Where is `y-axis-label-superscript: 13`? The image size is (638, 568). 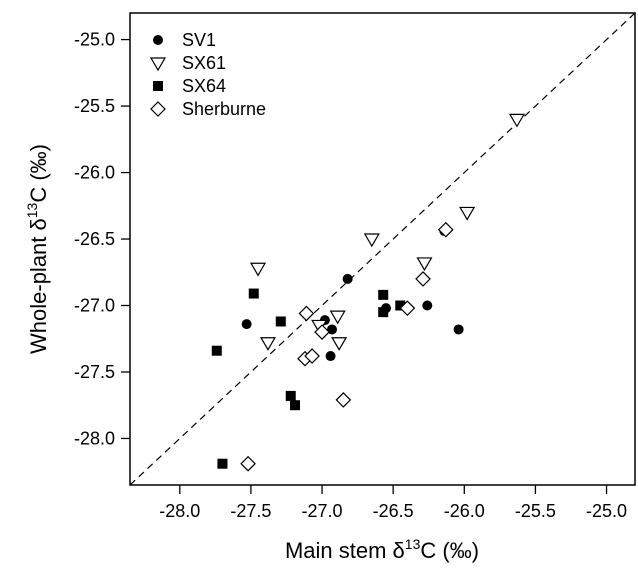 y-axis-label-superscript: 13 is located at coordinates (32, 210).